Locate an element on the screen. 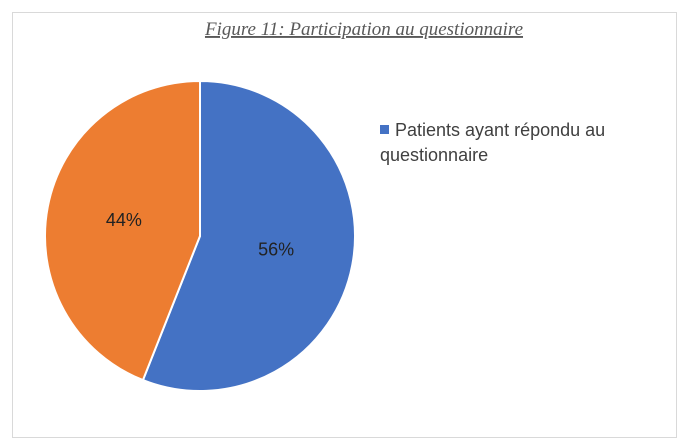  legend-label: Patients ayant répondu au questionnaire is located at coordinates (493, 142).